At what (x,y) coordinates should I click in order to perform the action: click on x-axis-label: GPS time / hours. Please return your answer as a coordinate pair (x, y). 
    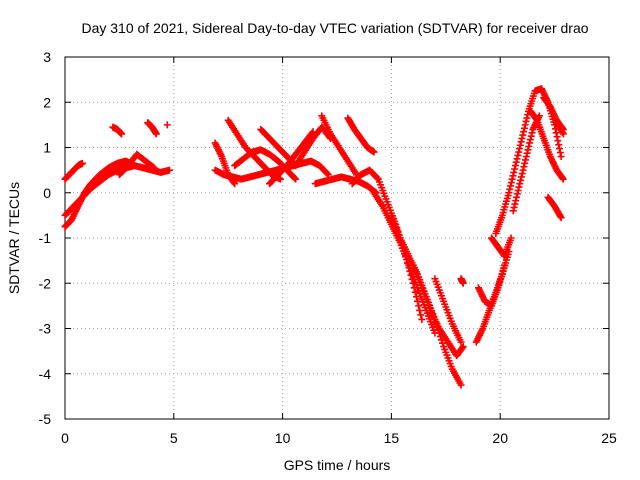
    Looking at the image, I should click on (337, 465).